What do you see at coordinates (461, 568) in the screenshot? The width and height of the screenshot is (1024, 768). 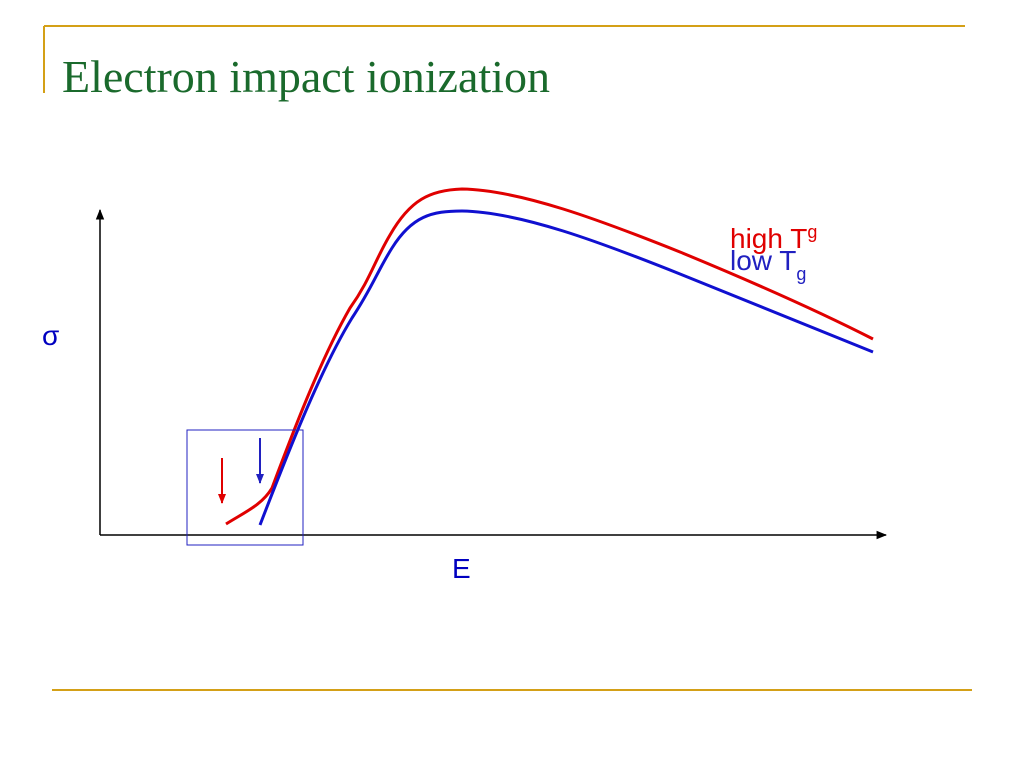 I see `x-axis-label: E` at bounding box center [461, 568].